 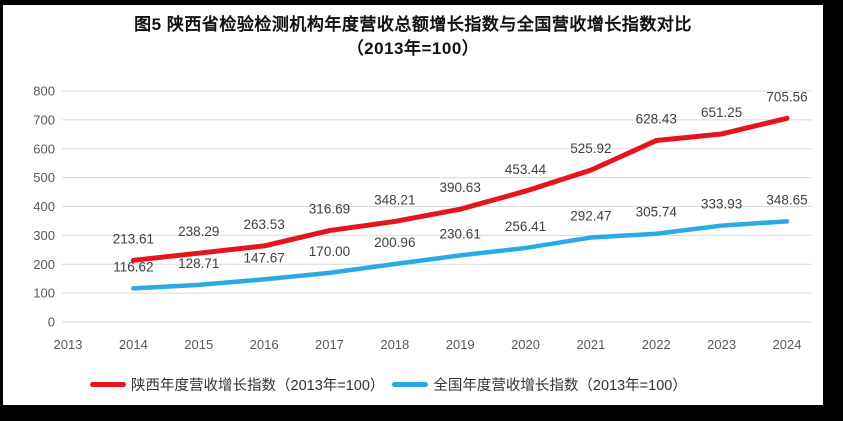 What do you see at coordinates (786, 199) in the screenshot?
I see `svg-text: 348.65` at bounding box center [786, 199].